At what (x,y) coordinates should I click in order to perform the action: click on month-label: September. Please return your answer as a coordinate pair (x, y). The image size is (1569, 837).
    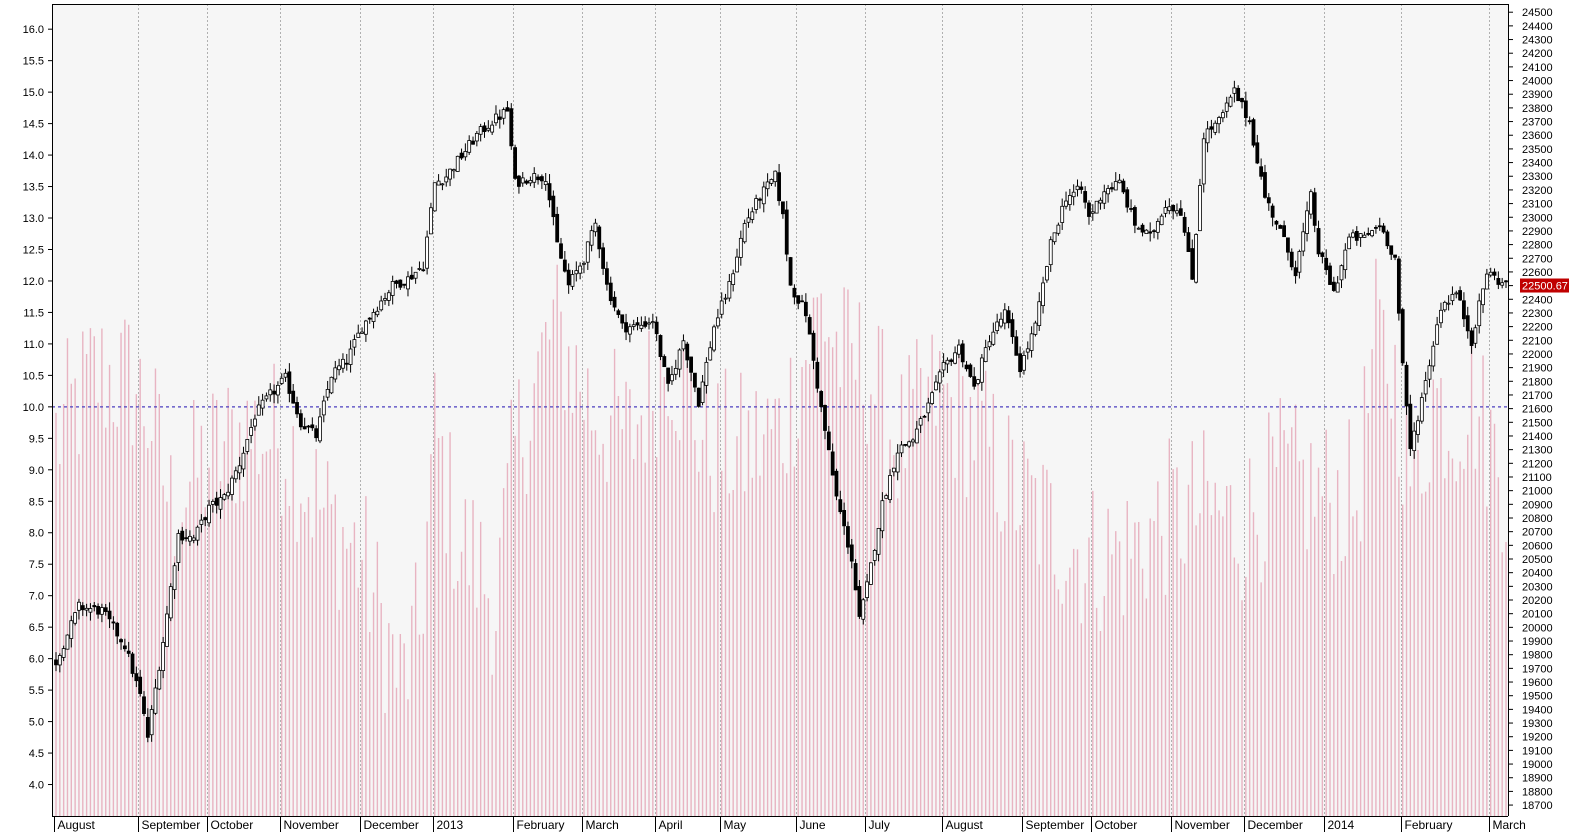
    Looking at the image, I should click on (1055, 825).